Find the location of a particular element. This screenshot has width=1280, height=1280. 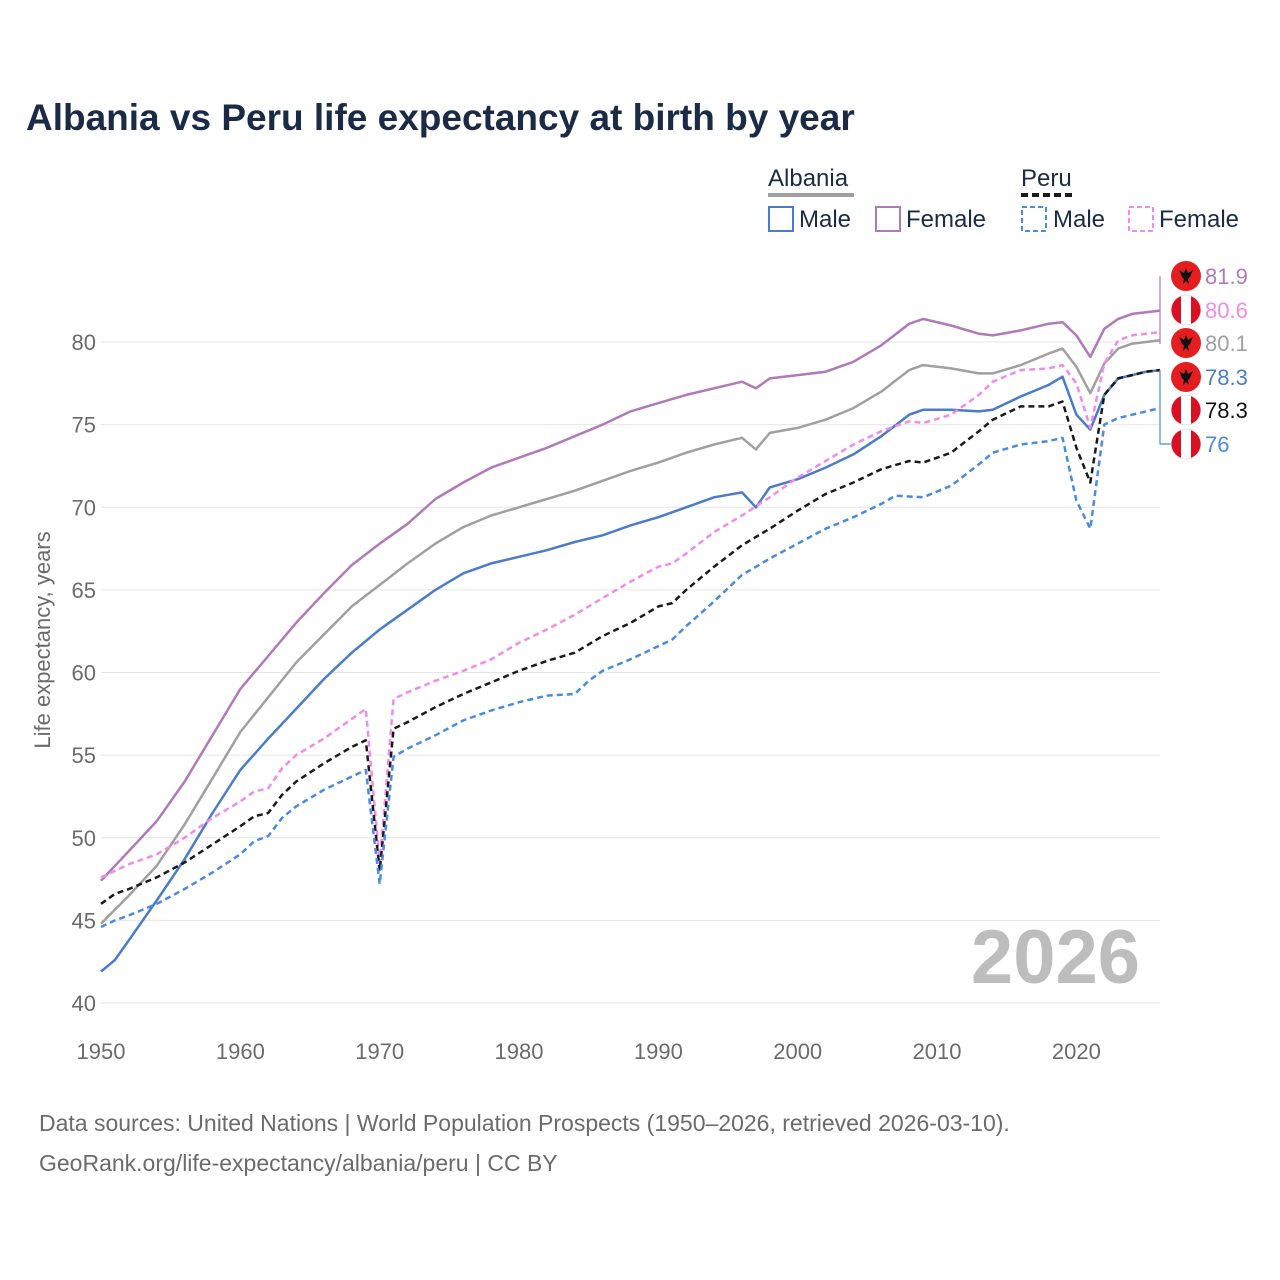

end-labels: 81.9 80.6 80.1 78.3 78.3 76 is located at coordinates (1203, 360).